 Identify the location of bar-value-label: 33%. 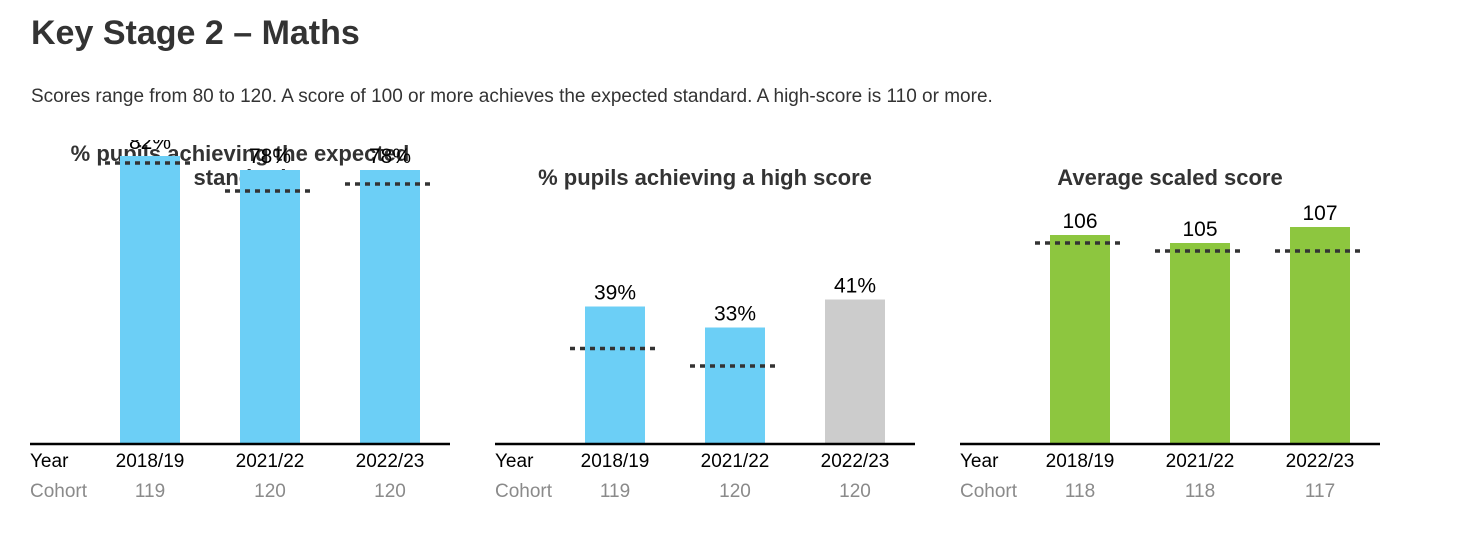
(735, 314).